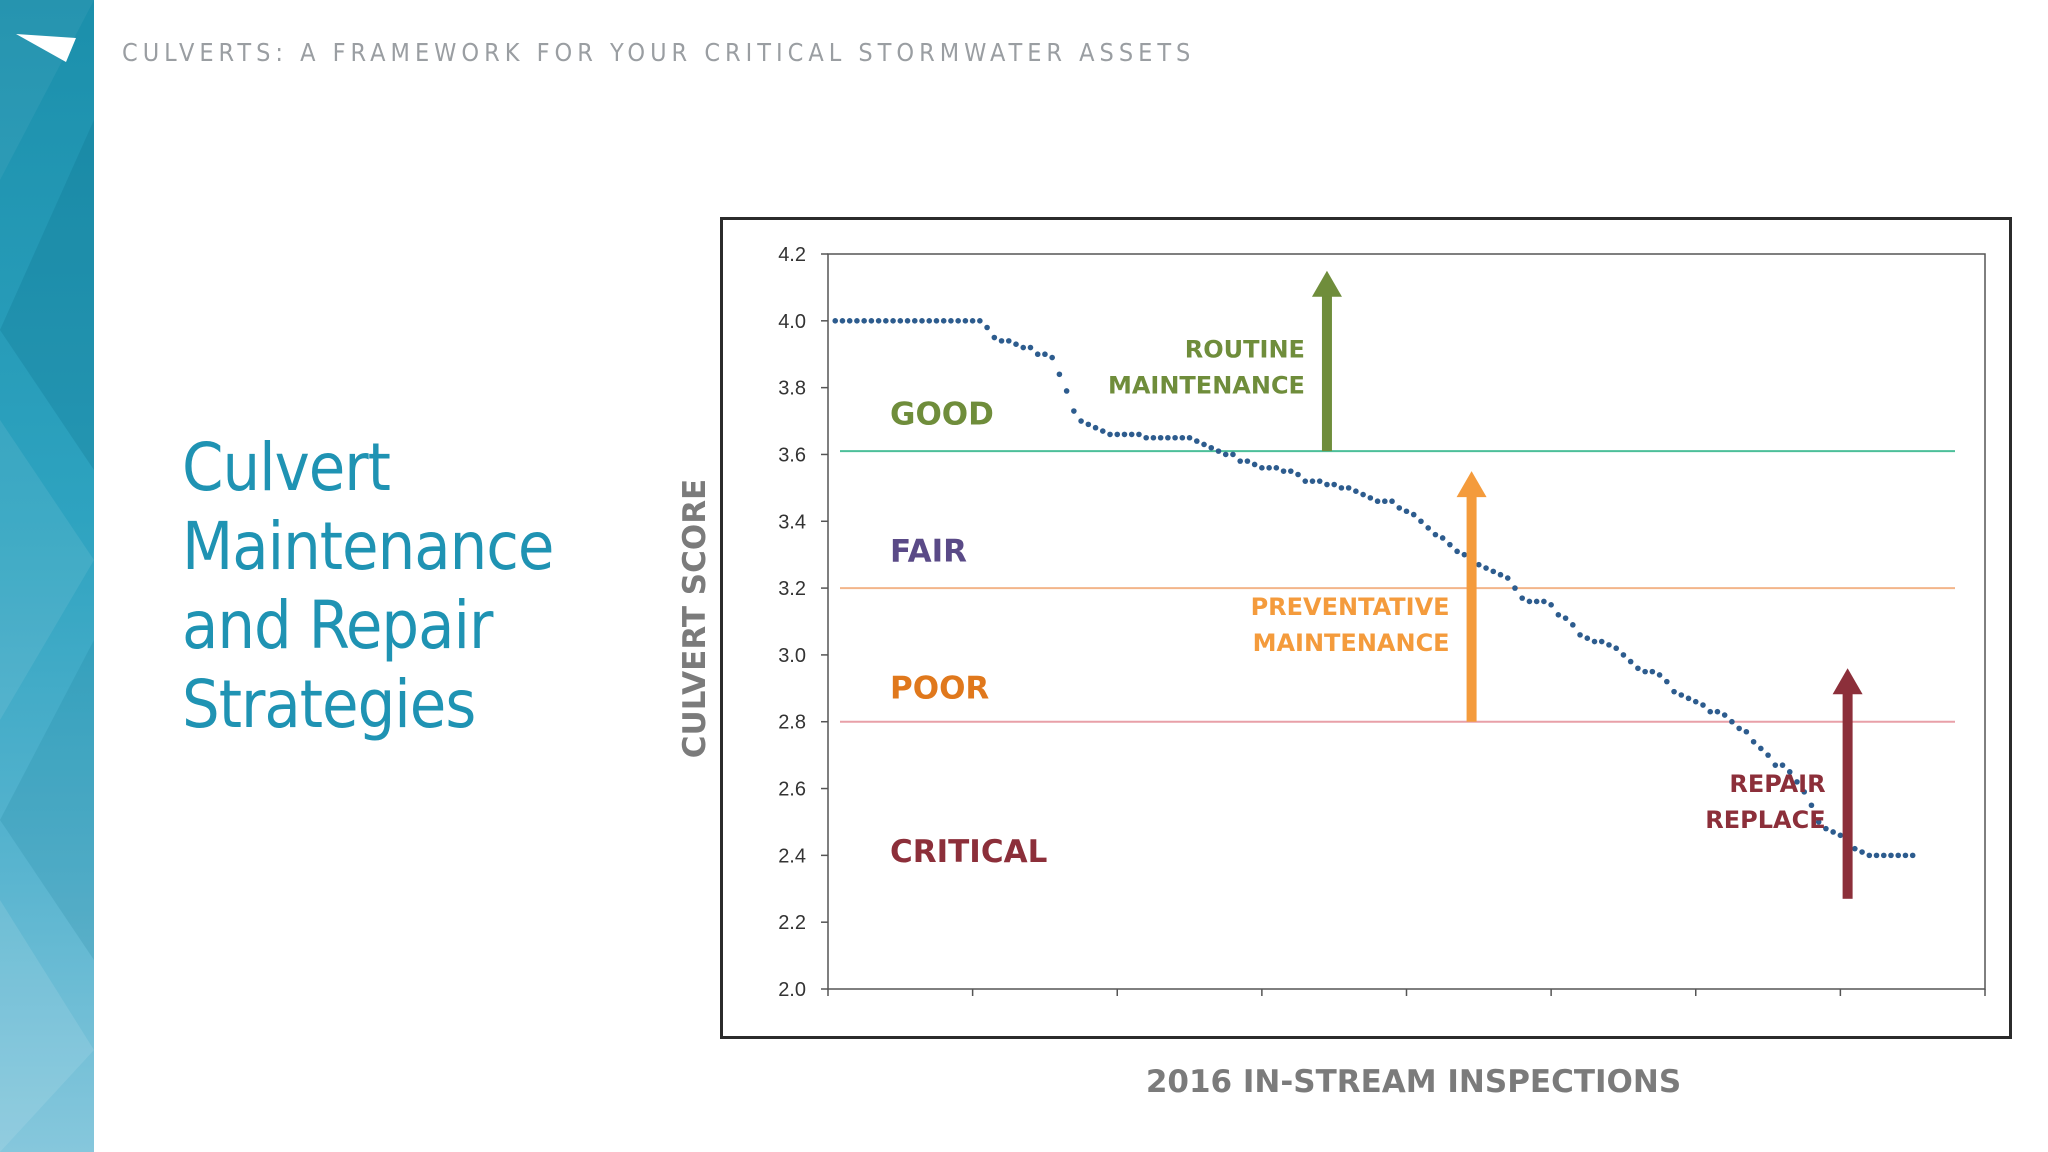 The width and height of the screenshot is (2048, 1152). Describe the element at coordinates (337, 625) in the screenshot. I see `slide-title-line: and Repair` at that location.